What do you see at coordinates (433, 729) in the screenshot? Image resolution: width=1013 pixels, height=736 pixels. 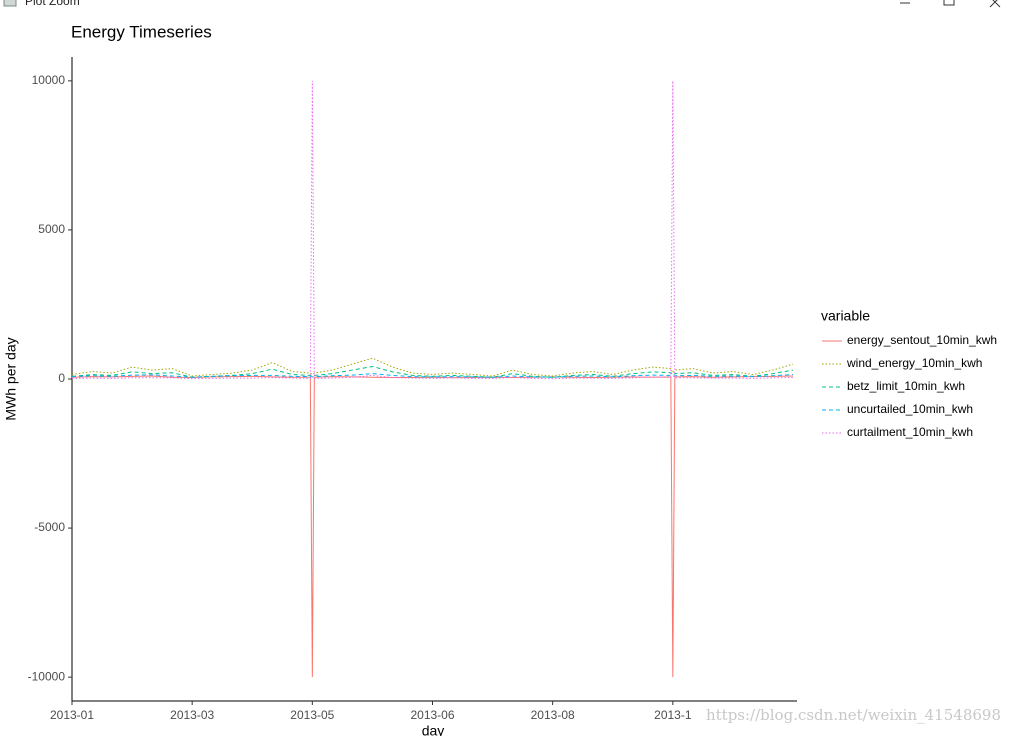 I see `x-axis-title: day` at bounding box center [433, 729].